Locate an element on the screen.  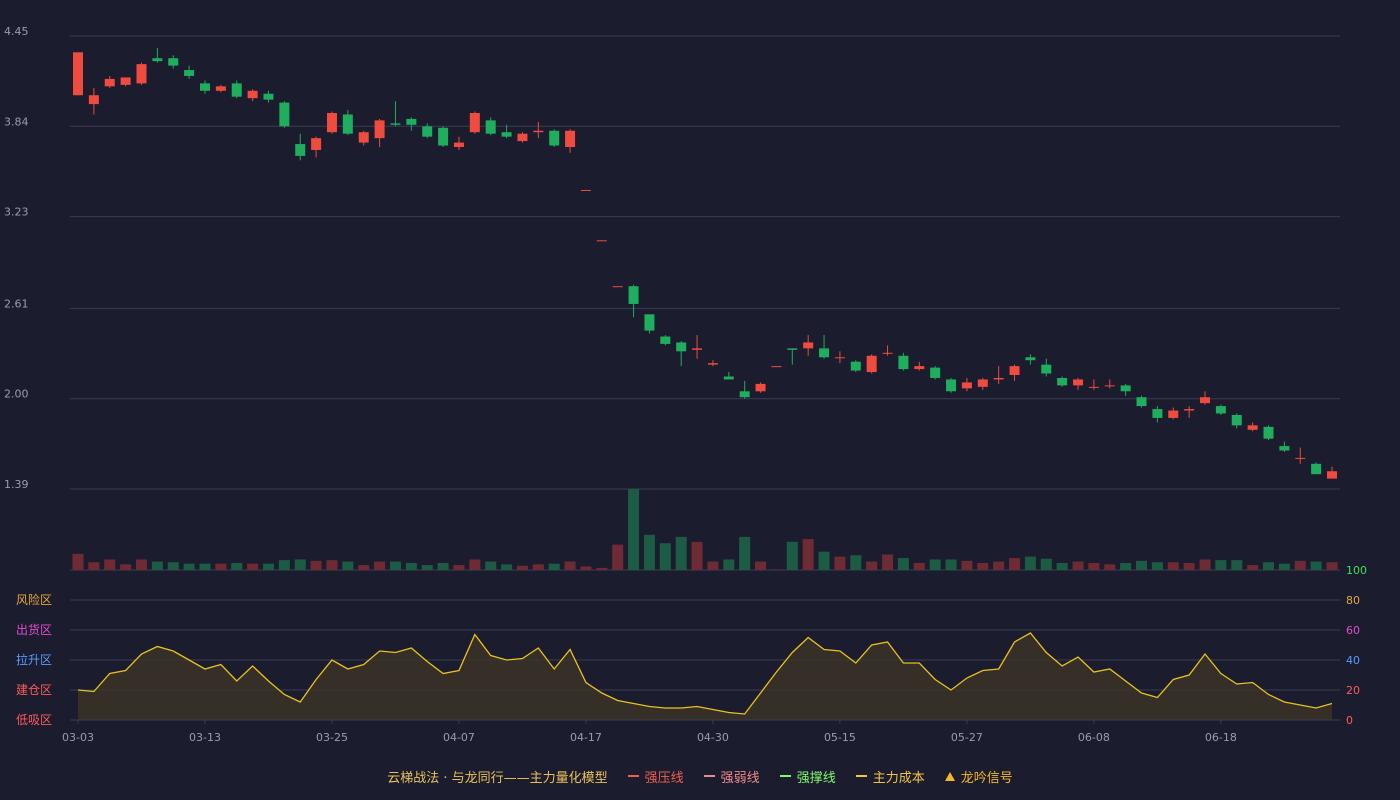
legend-label-strength: 强弱线 is located at coordinates (740, 778).